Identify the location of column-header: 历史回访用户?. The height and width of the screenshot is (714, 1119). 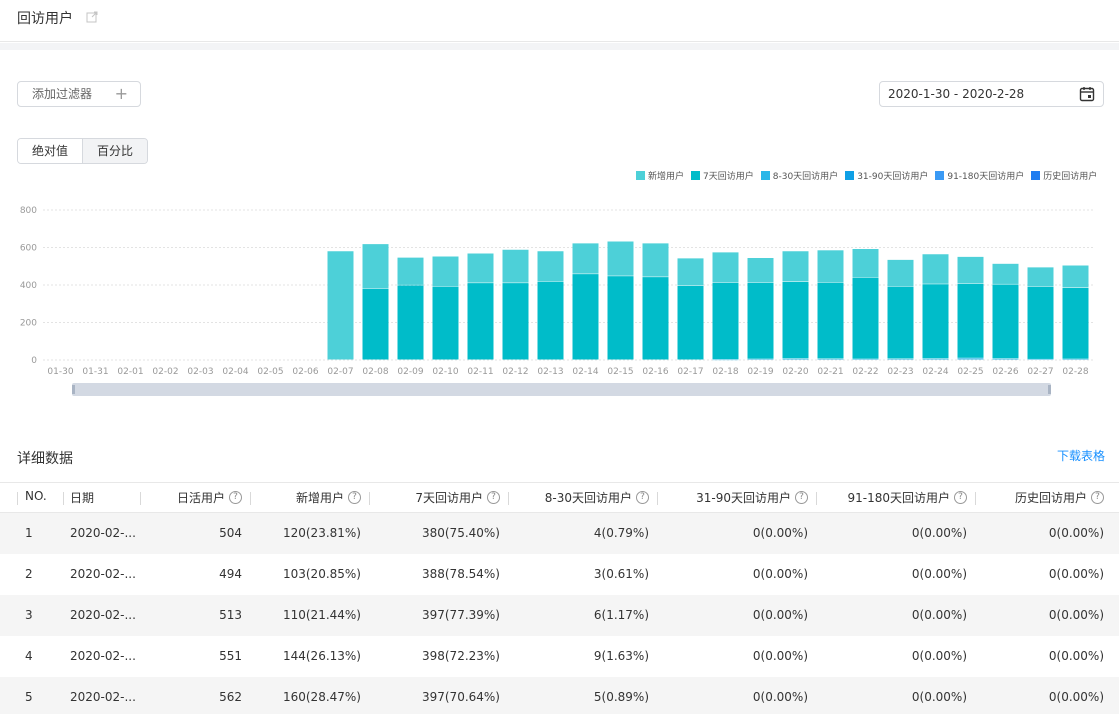
(1059, 497).